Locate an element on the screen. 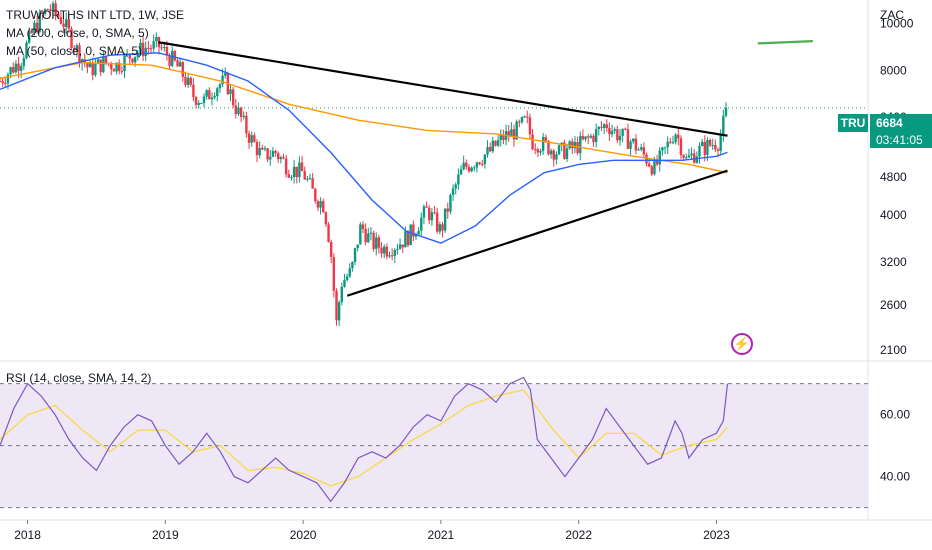 This screenshot has height=550, width=932. symbol-title: TRUWORTHS INT LTD, 1W, JSE is located at coordinates (95, 15).